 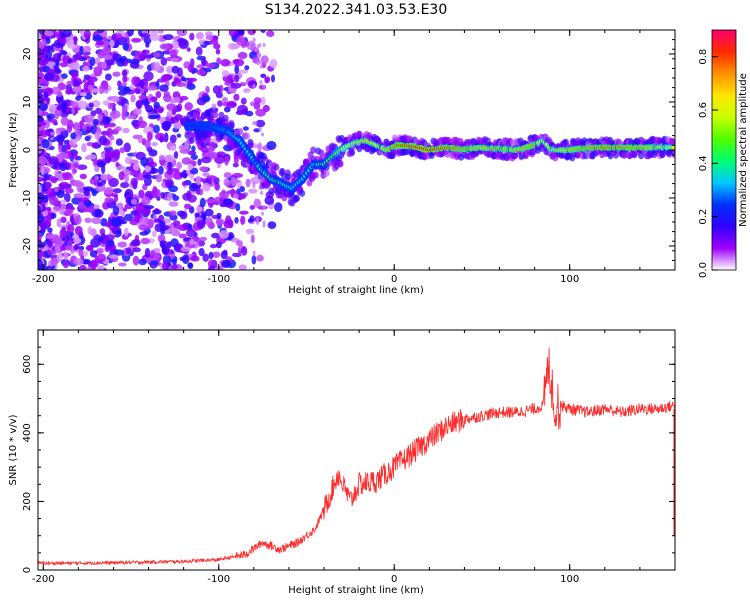 What do you see at coordinates (27, 364) in the screenshot?
I see `y-tick-label: 600` at bounding box center [27, 364].